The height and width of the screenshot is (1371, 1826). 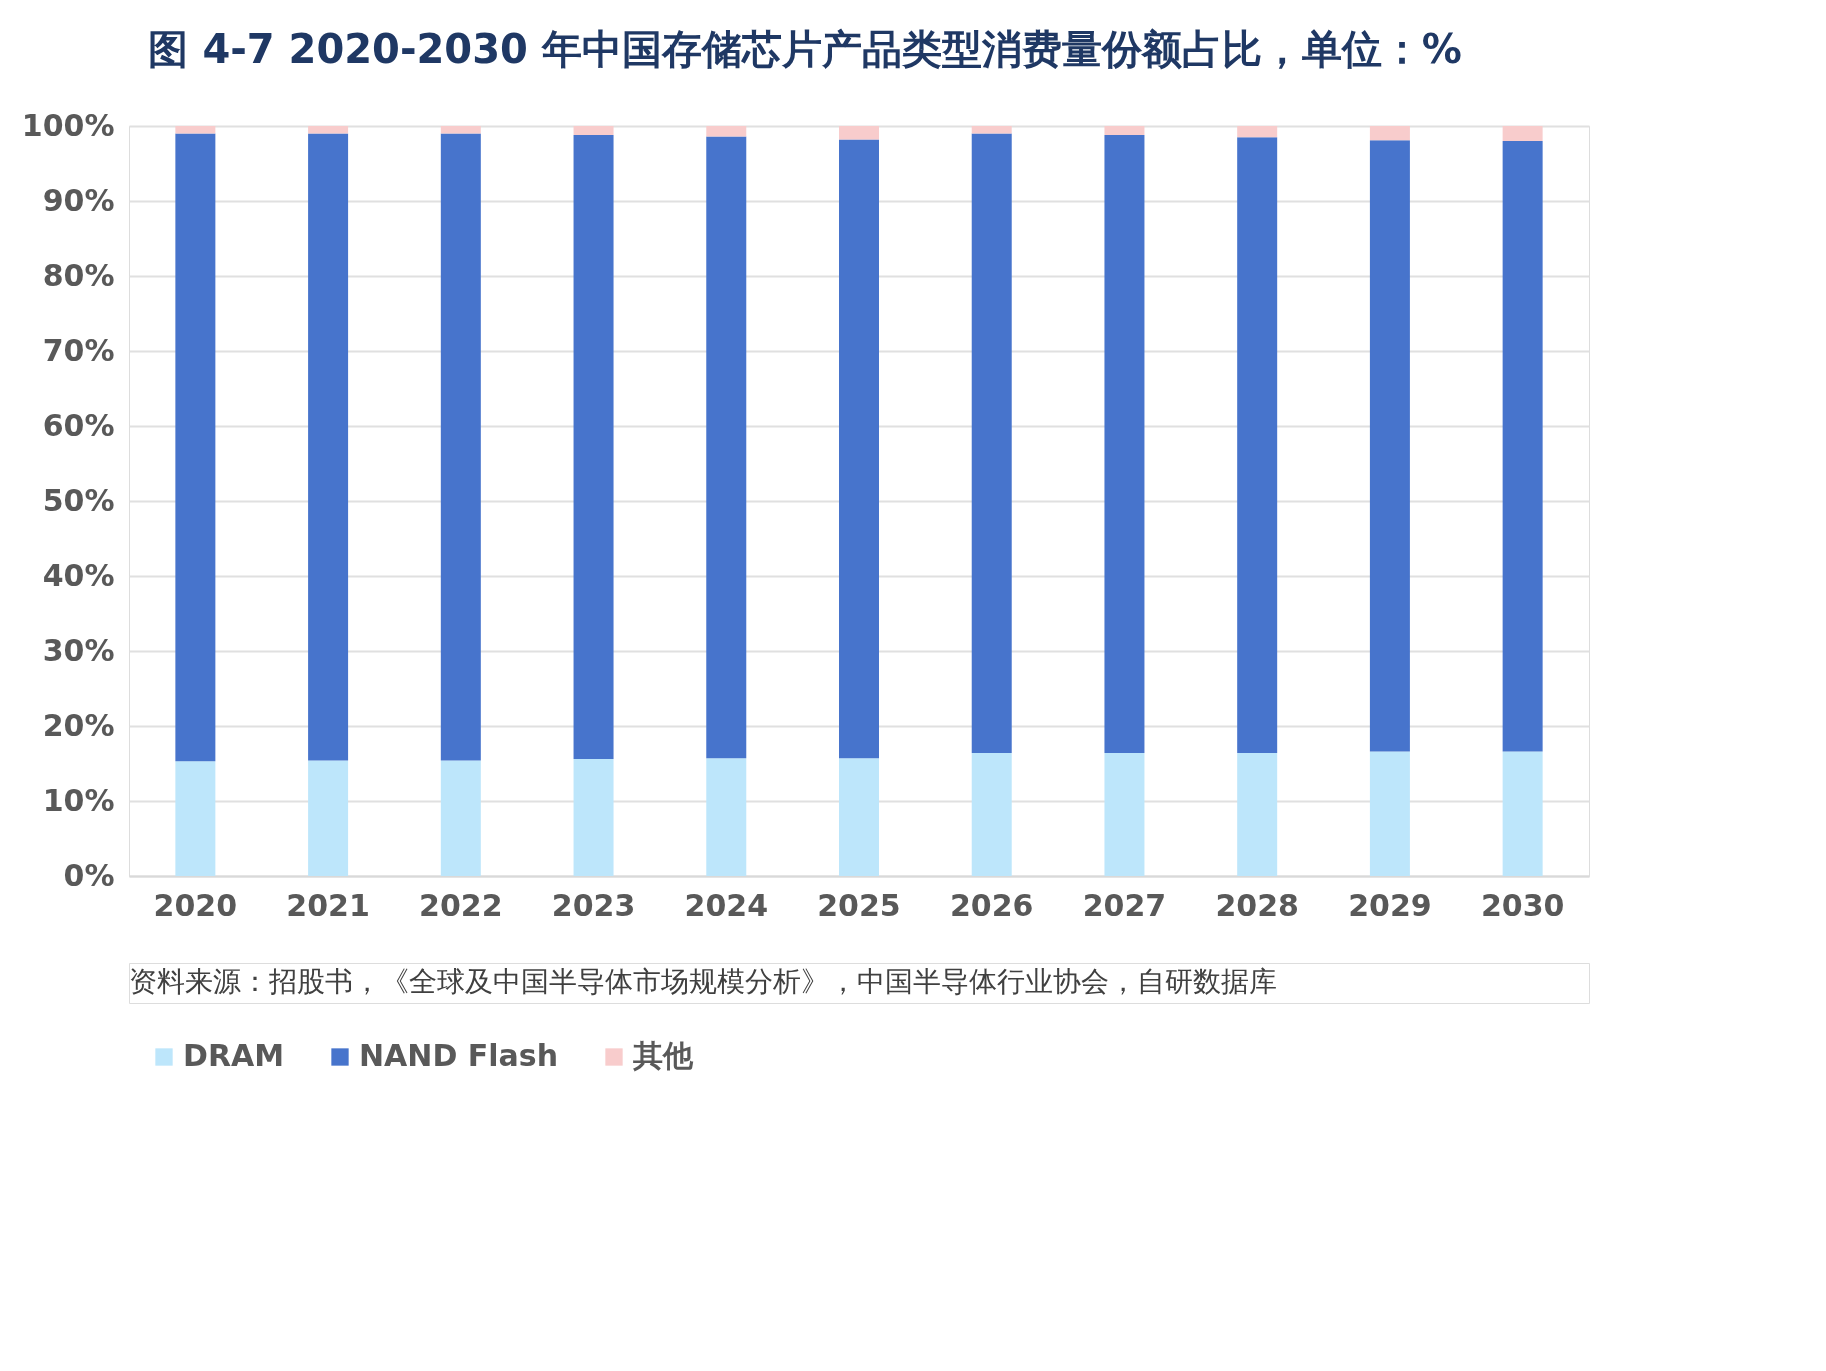 I want to click on legend-label: 其他, so click(x=663, y=1055).